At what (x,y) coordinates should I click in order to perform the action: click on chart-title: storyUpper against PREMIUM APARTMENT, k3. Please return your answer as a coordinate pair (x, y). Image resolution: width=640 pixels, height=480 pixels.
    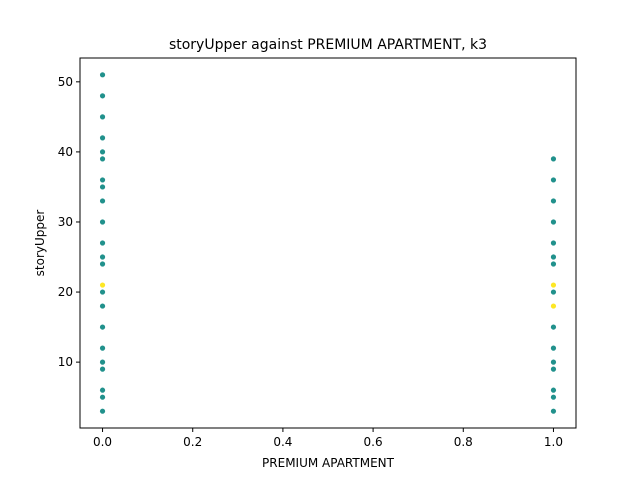
    Looking at the image, I should click on (328, 45).